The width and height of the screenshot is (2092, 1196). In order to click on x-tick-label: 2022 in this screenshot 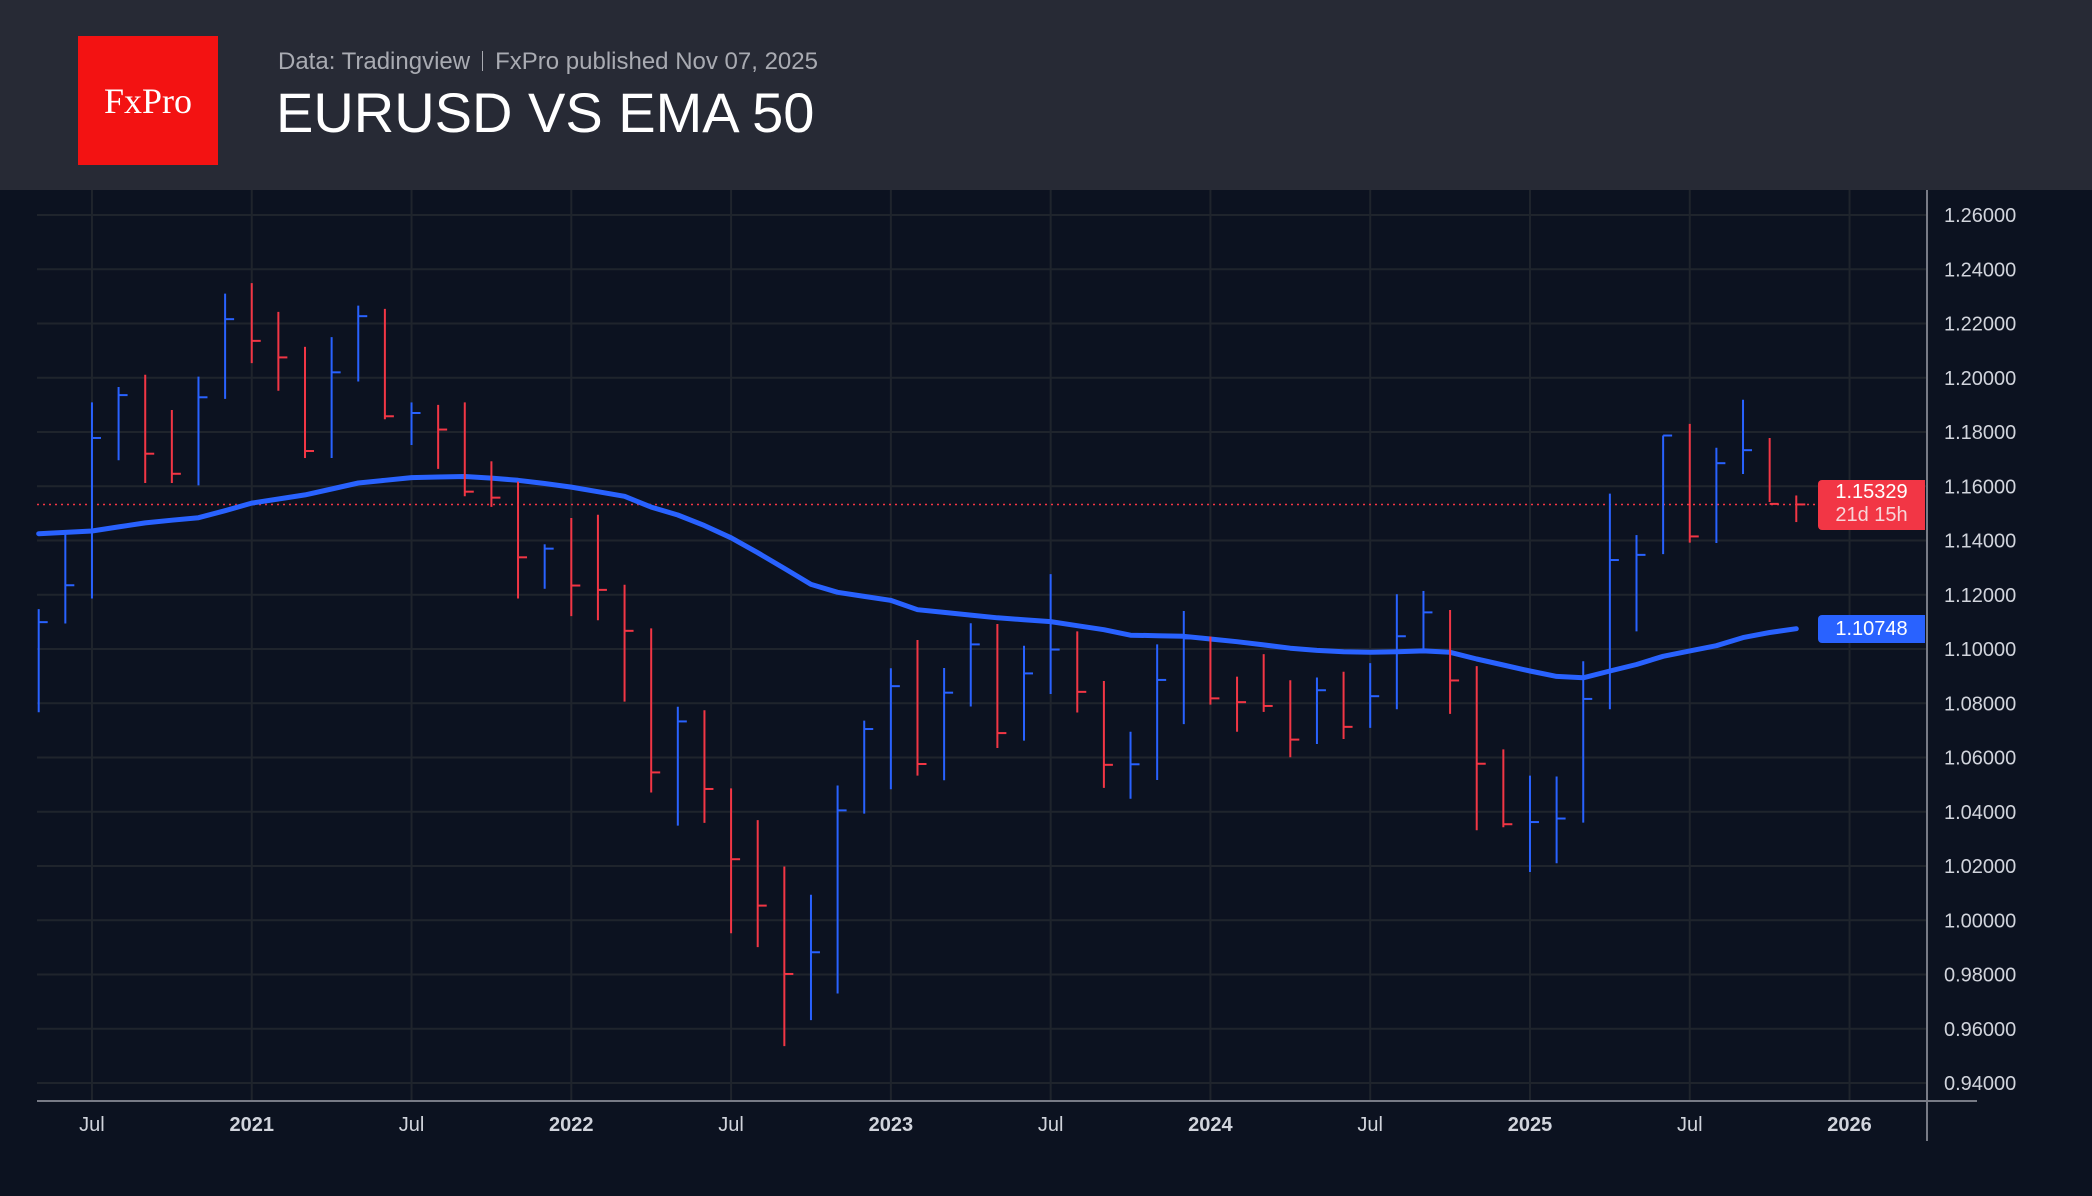, I will do `click(571, 1125)`.